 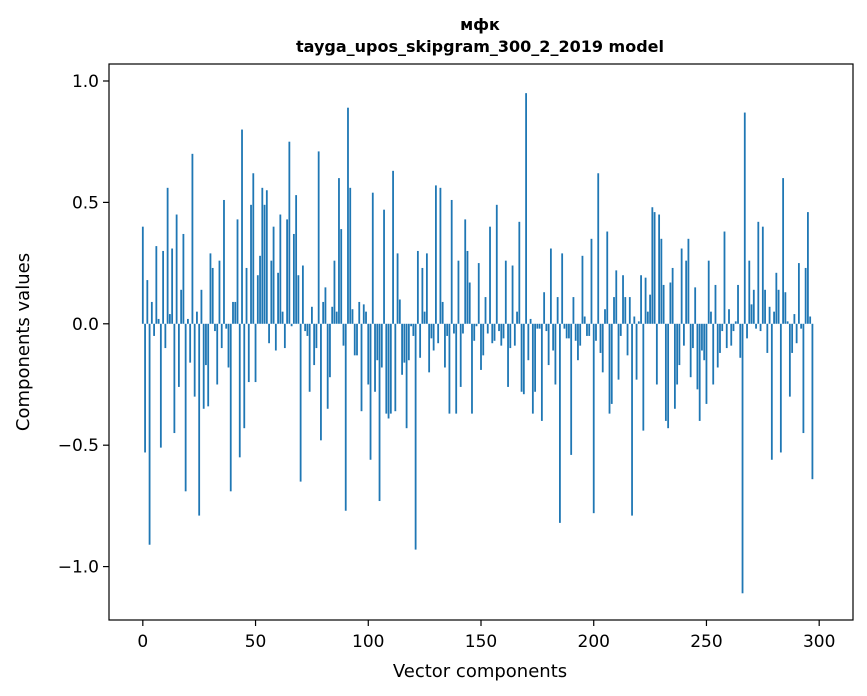 I want to click on x-tick-label-100: 100, so click(x=368, y=642).